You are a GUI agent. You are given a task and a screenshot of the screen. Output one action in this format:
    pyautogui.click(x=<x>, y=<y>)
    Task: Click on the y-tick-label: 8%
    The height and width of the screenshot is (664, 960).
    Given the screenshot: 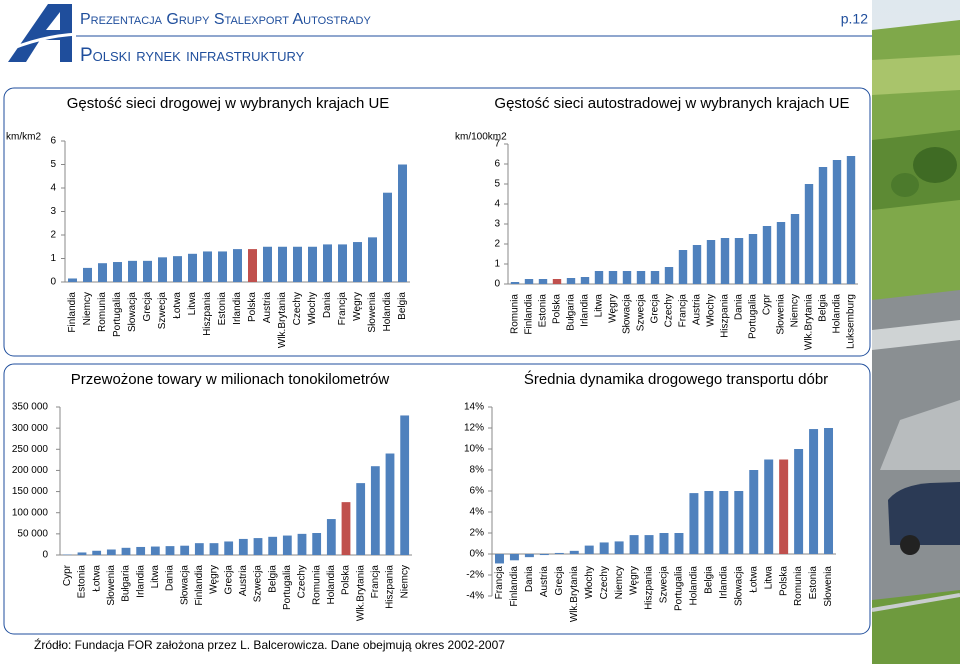 What is the action you would take?
    pyautogui.click(x=477, y=470)
    